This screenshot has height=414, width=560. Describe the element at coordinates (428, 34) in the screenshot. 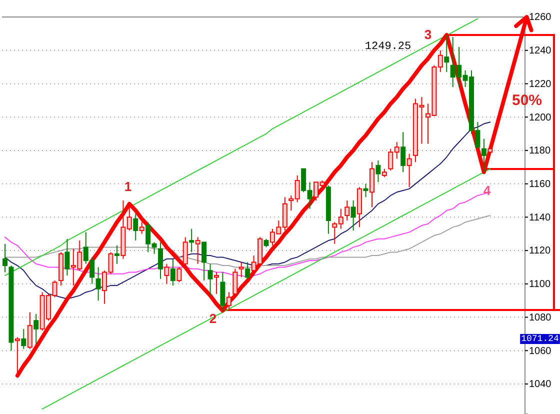

I see `annotation: 3` at that location.